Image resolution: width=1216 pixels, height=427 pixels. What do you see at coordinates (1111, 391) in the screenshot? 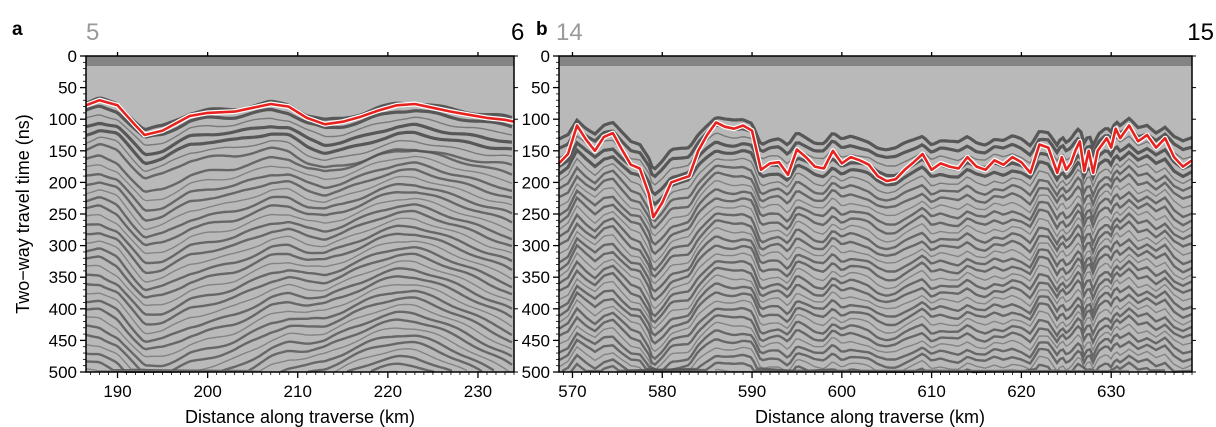
I see `x-tick-label: 630` at bounding box center [1111, 391].